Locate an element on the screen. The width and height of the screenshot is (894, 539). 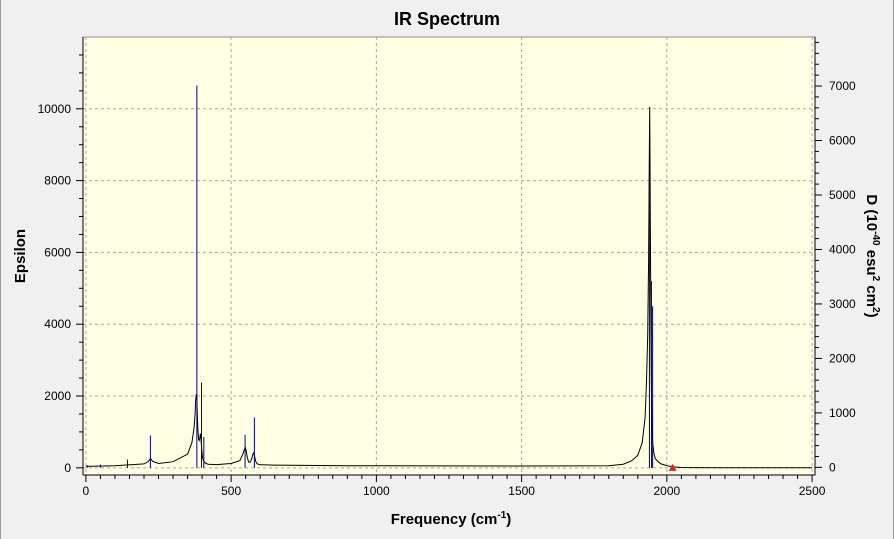
y2-tick-label: 7000 is located at coordinates (842, 86).